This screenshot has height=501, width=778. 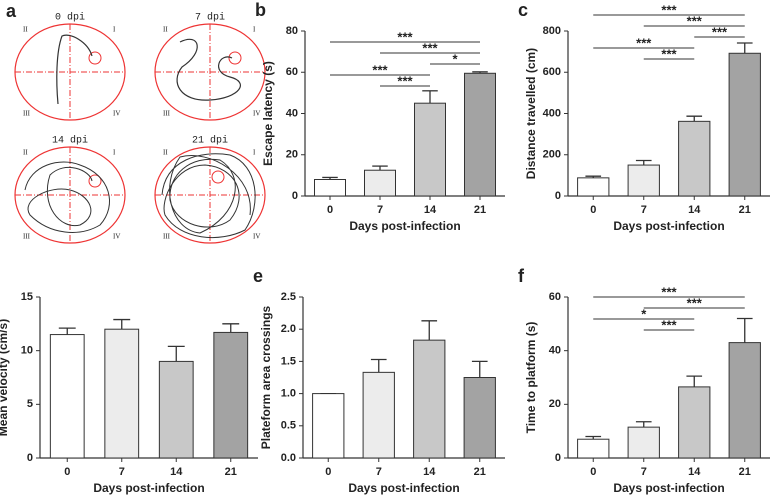 I want to click on y-tick-label: 600, so click(x=552, y=72).